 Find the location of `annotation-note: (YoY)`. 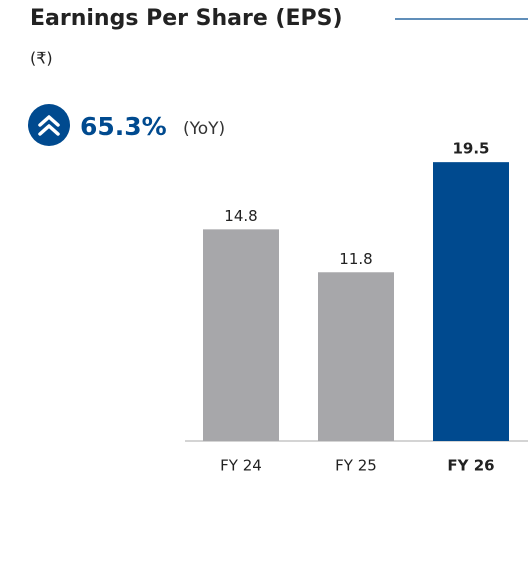

annotation-note: (YoY) is located at coordinates (204, 129).